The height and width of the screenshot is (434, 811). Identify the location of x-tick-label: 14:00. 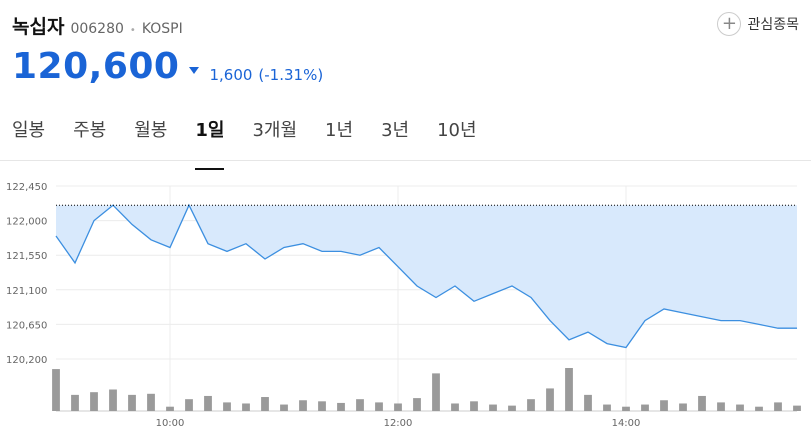
(626, 423).